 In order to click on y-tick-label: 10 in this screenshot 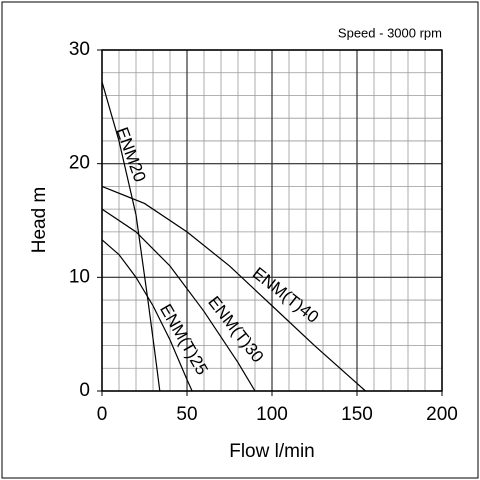, I will do `click(79, 276)`.